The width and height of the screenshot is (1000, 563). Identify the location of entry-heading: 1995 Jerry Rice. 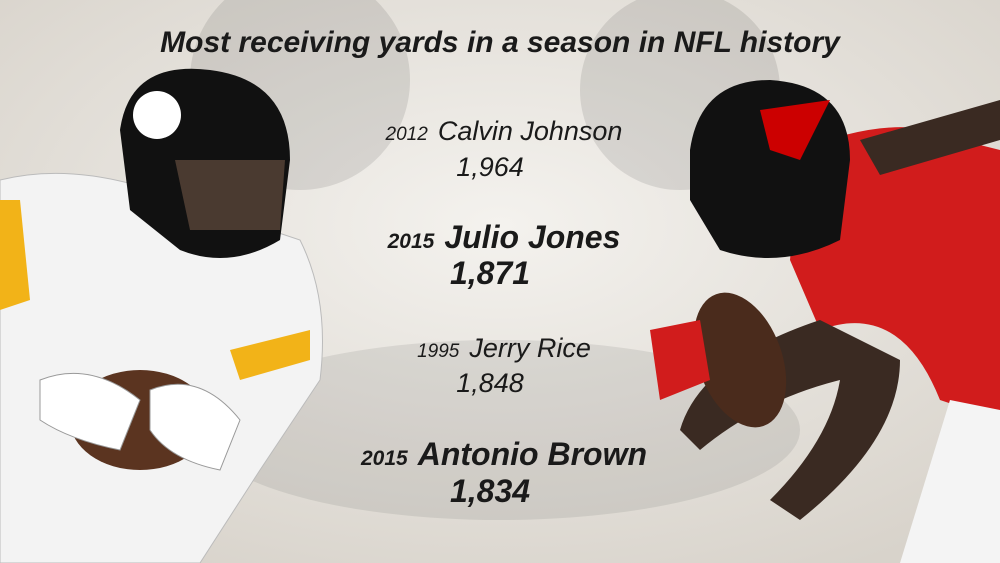
(504, 348).